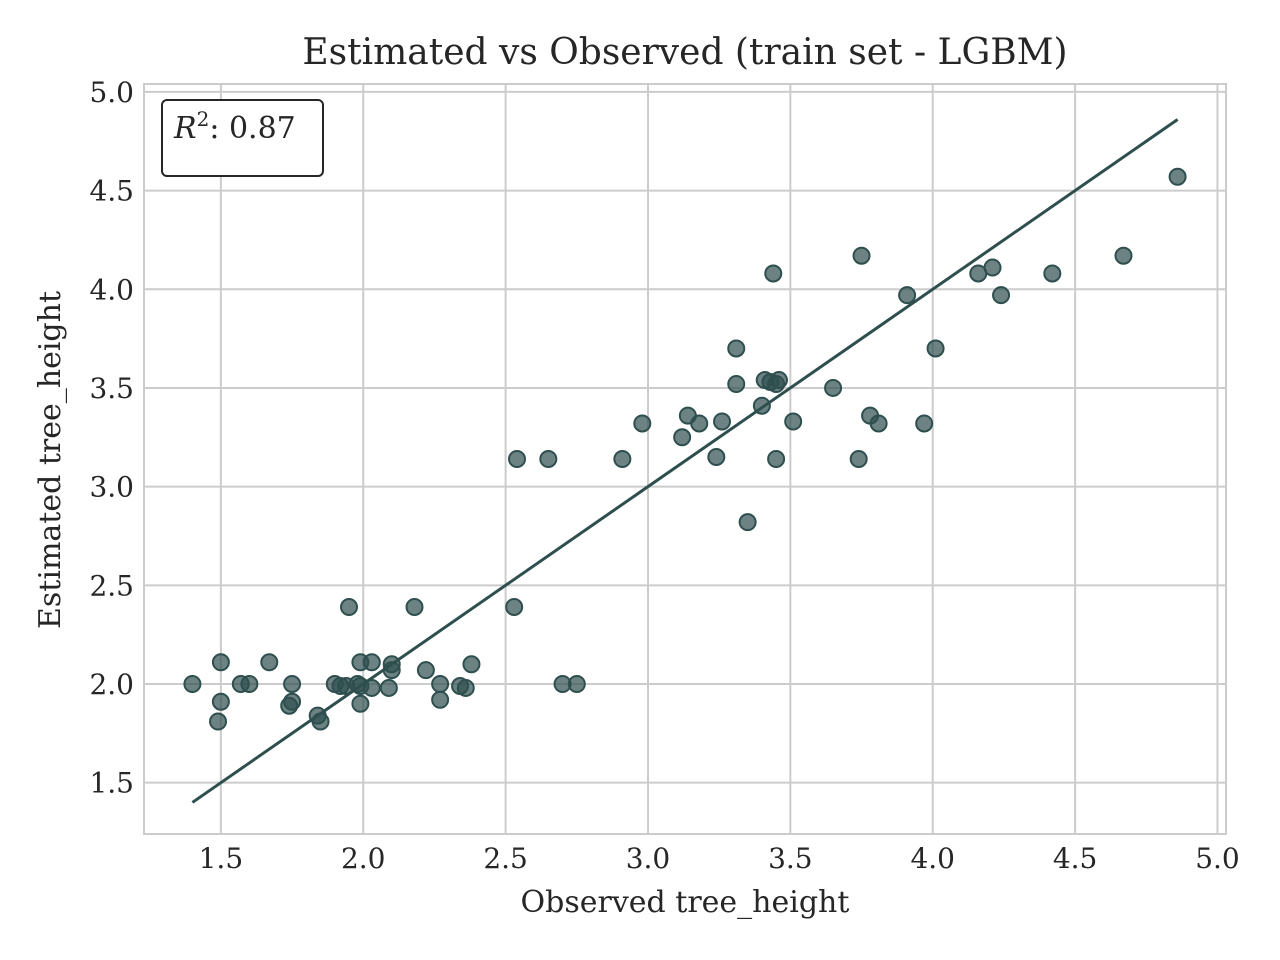 The width and height of the screenshot is (1280, 960). What do you see at coordinates (111, 783) in the screenshot?
I see `y-tick-label: 1.5` at bounding box center [111, 783].